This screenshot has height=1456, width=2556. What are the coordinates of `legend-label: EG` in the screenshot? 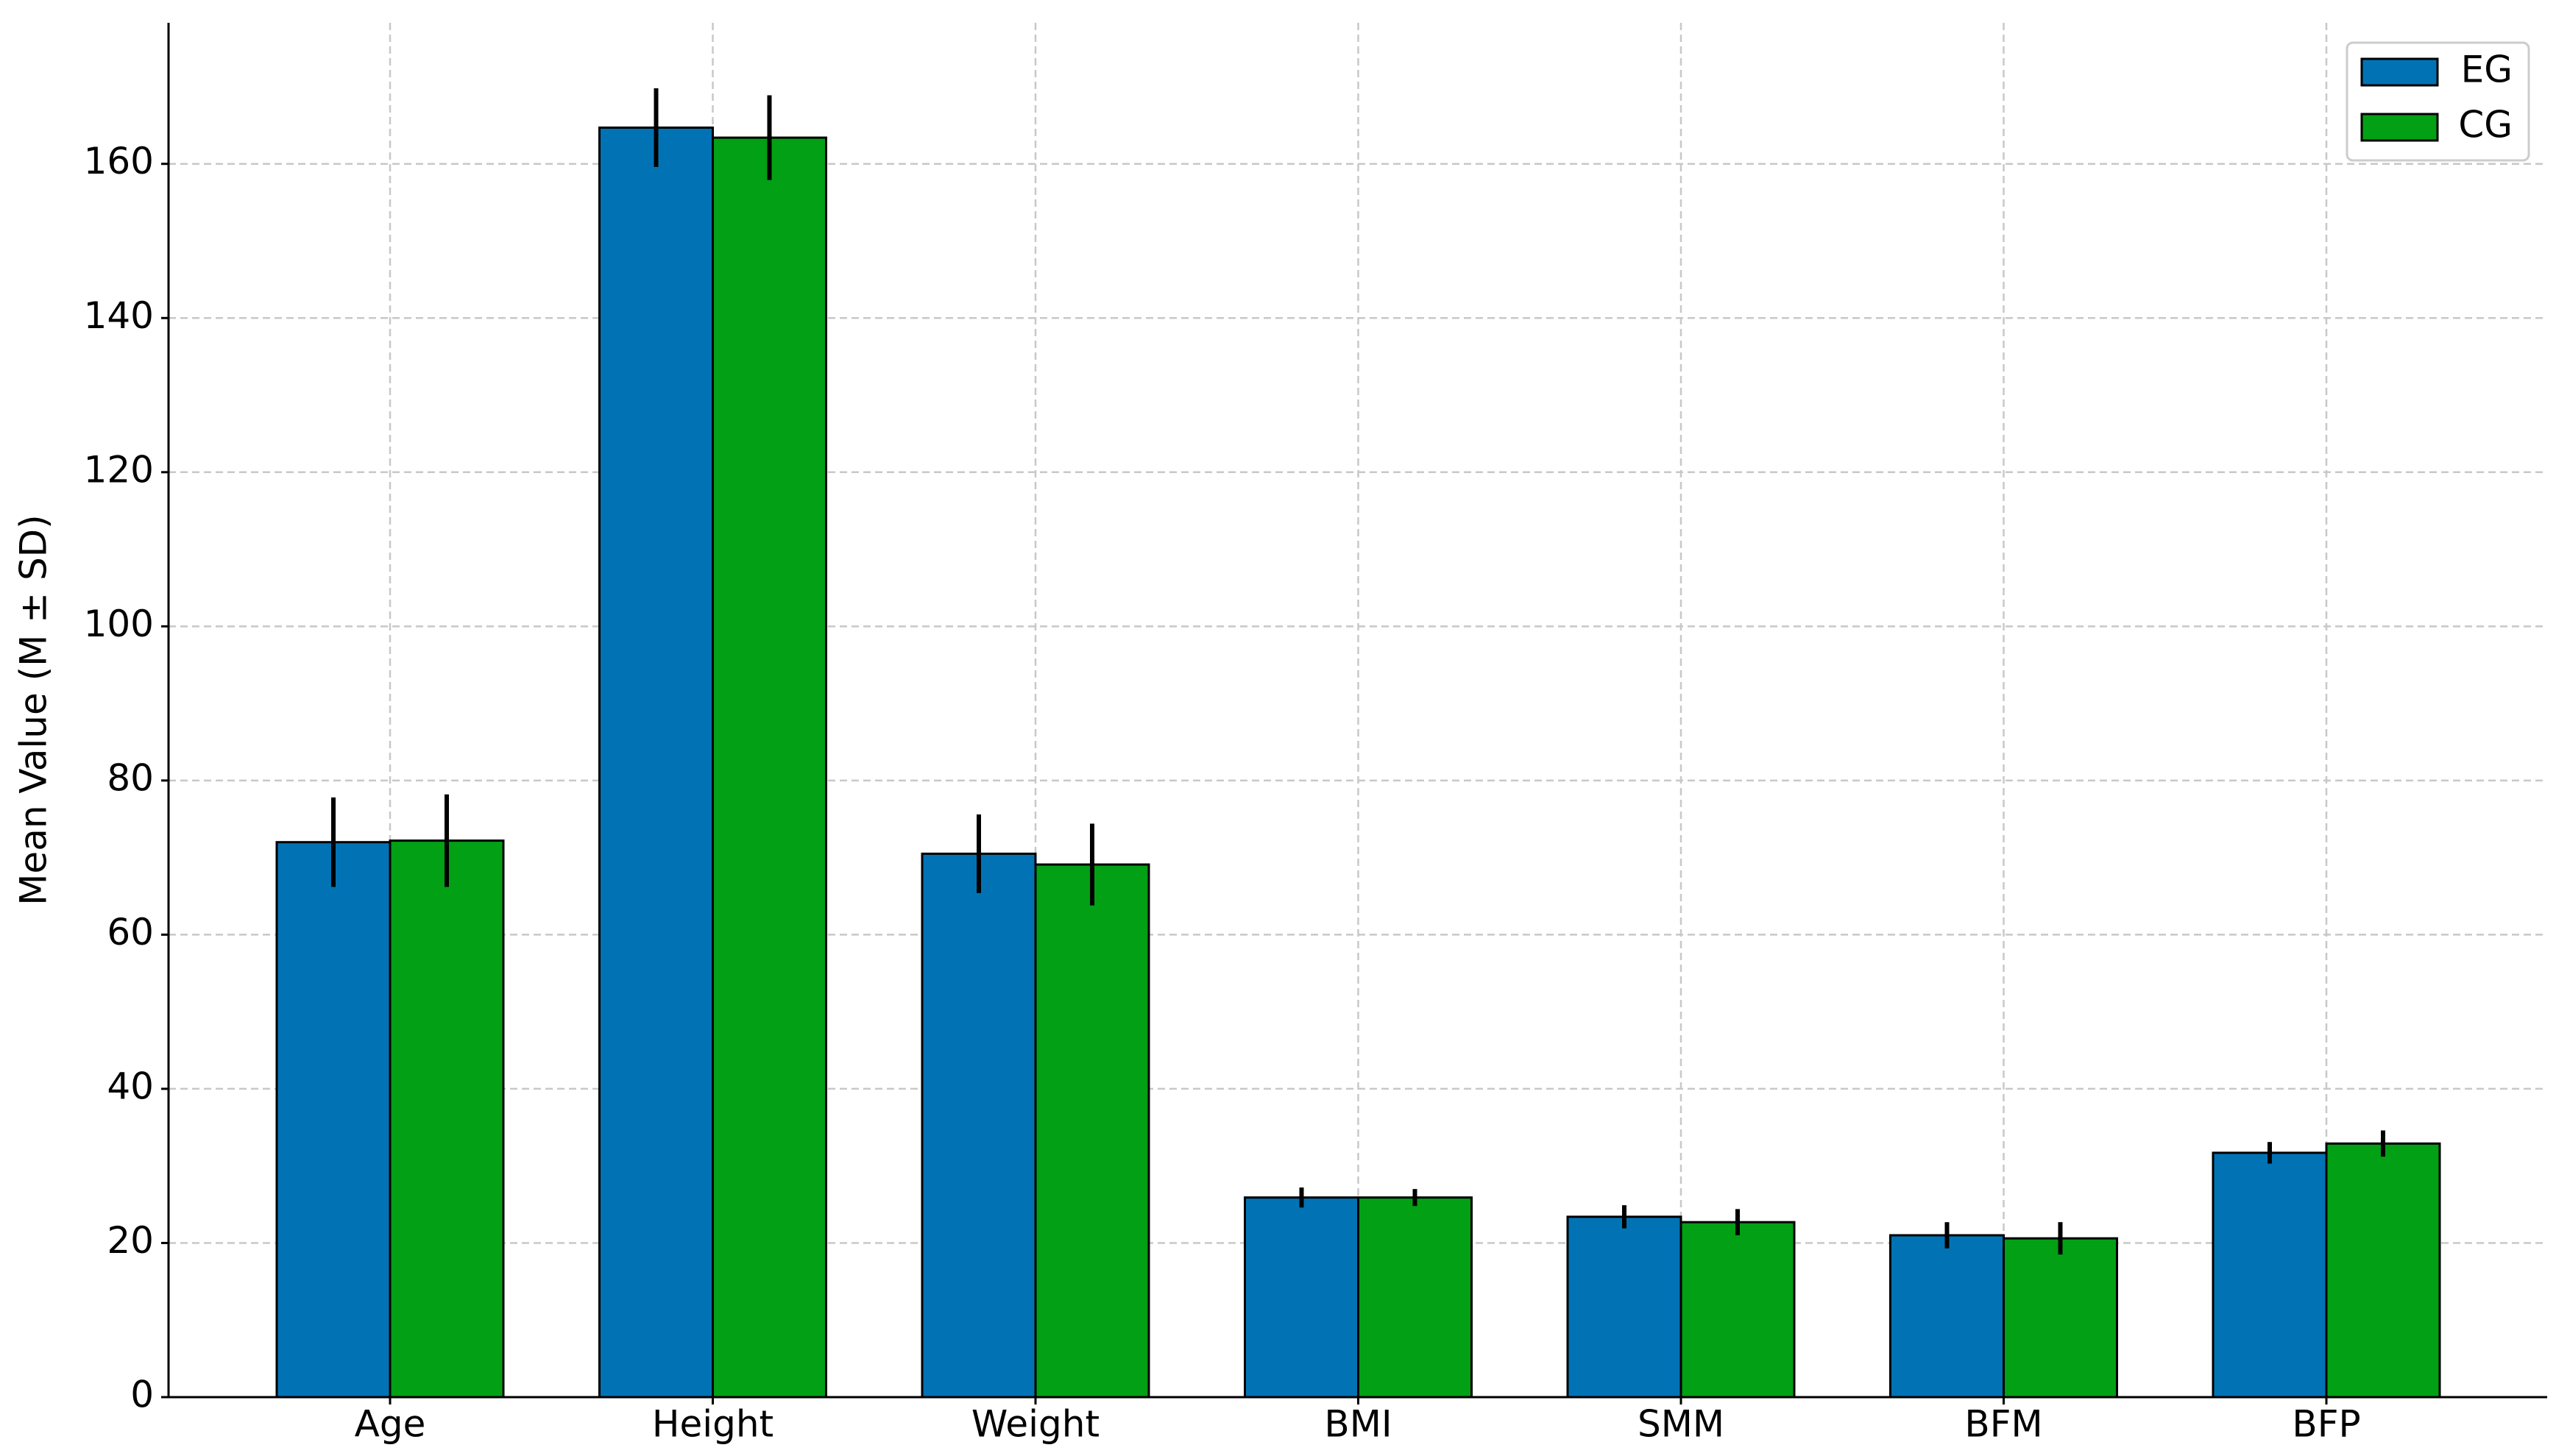 It's located at (2487, 70).